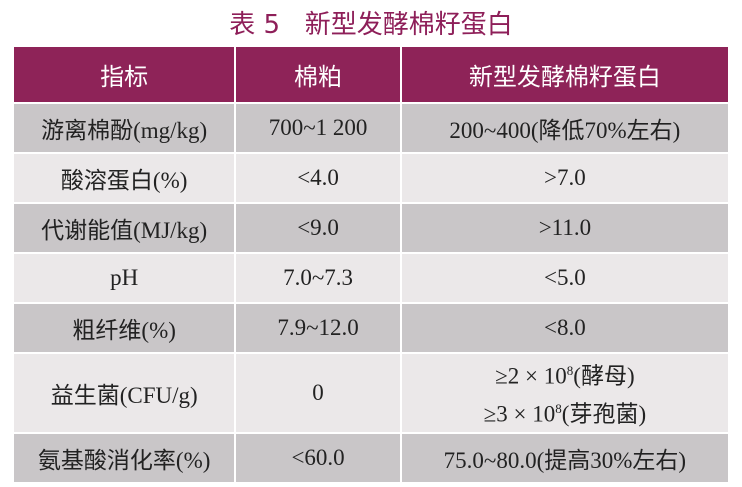 The height and width of the screenshot is (487, 742). What do you see at coordinates (124, 328) in the screenshot?
I see `table-cell: 粗纤维(%)` at bounding box center [124, 328].